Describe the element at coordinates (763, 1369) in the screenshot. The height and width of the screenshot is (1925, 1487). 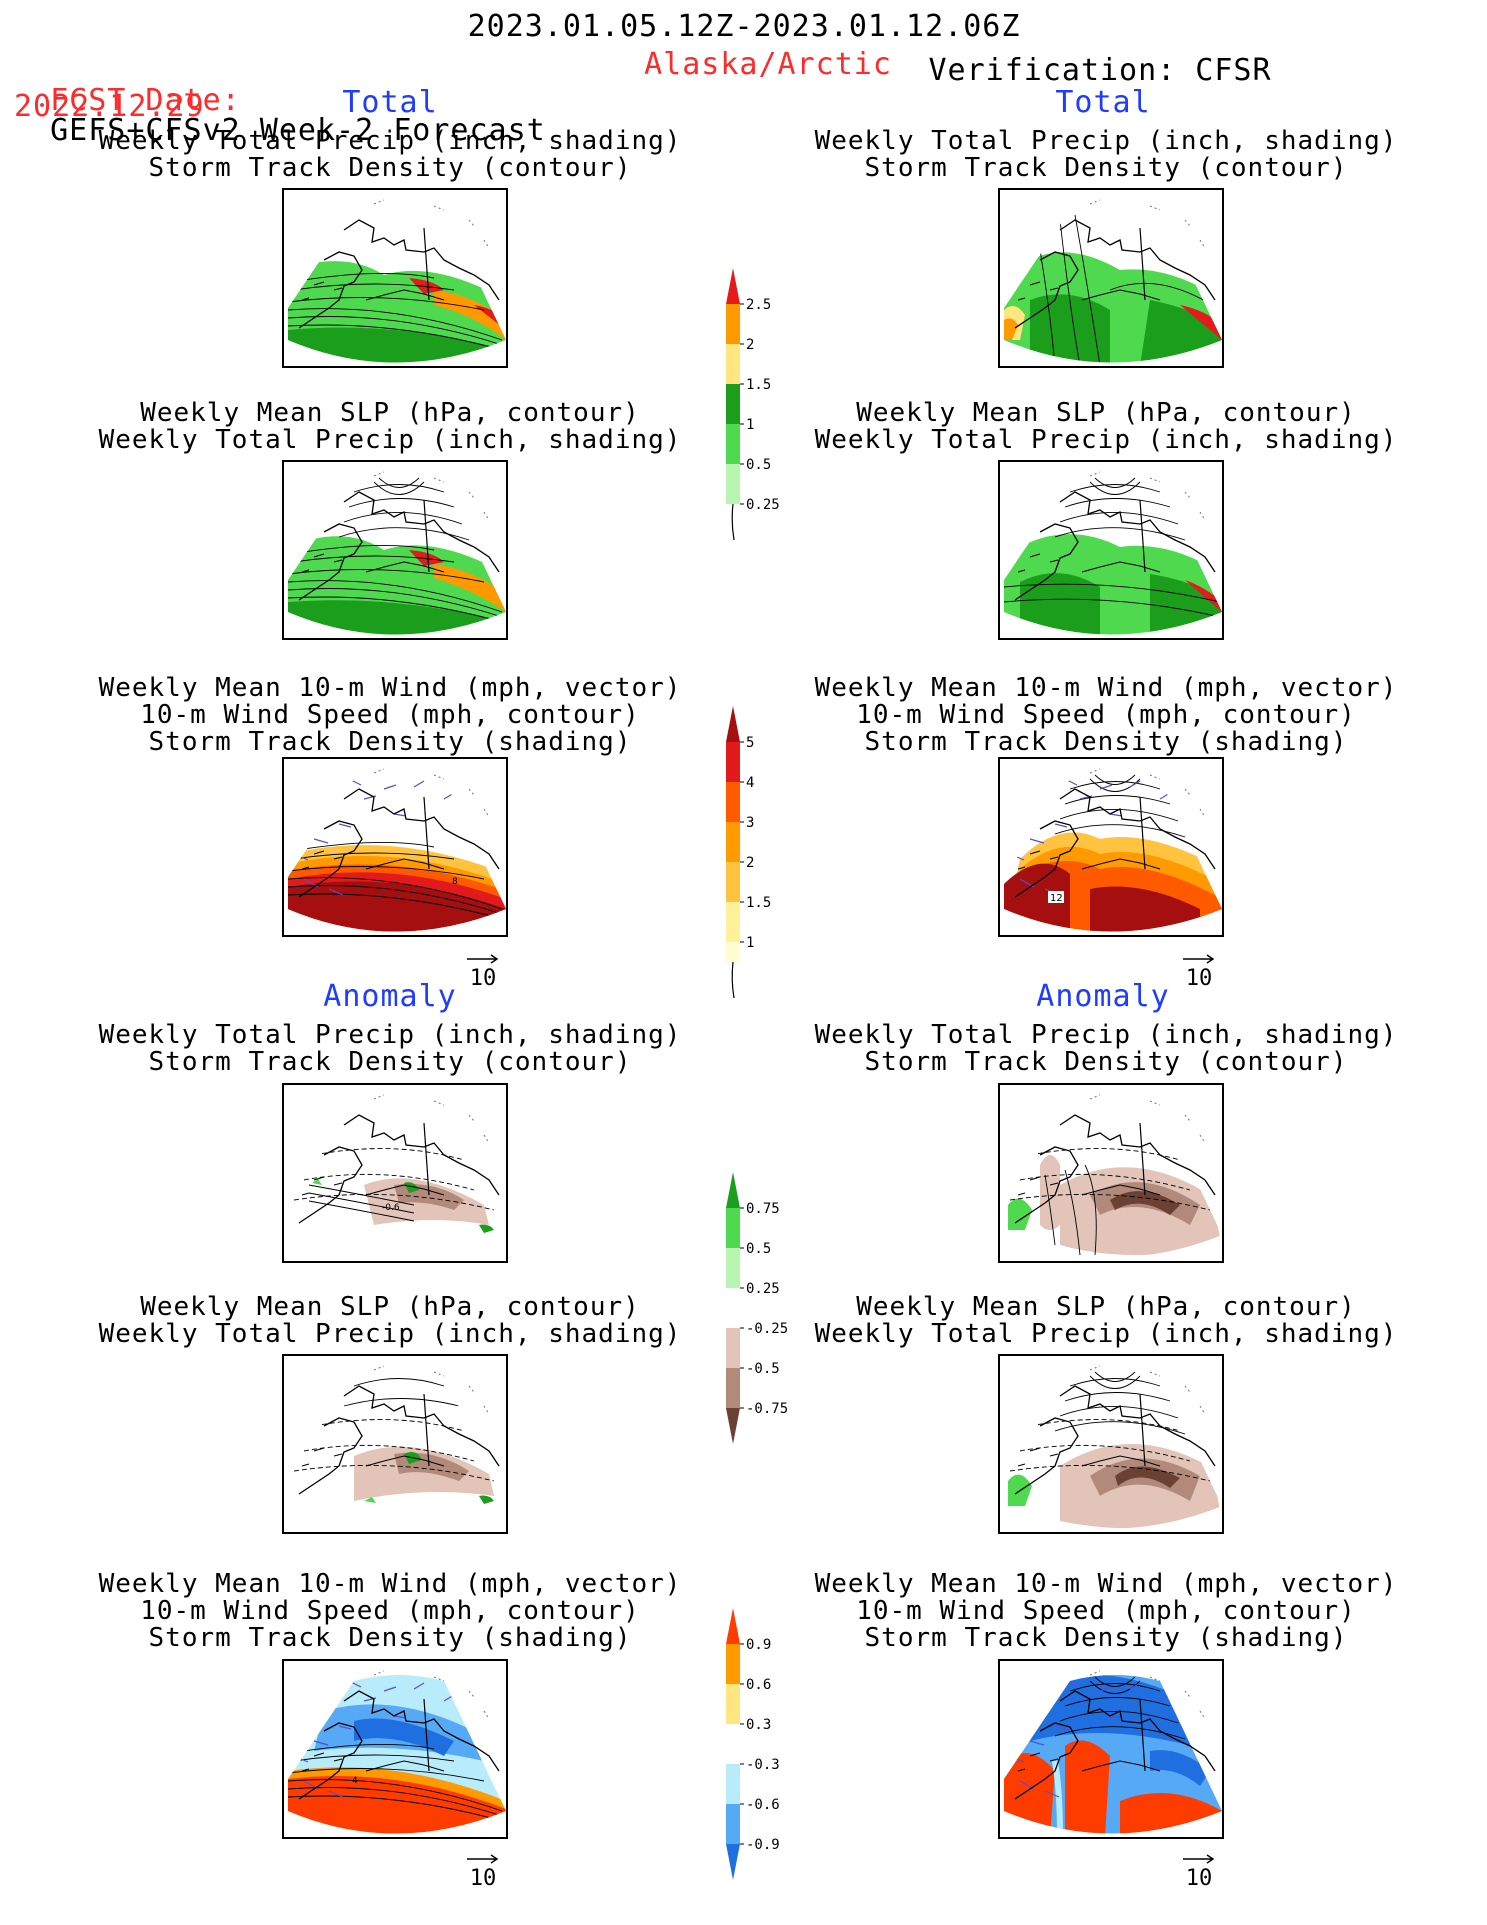
I see `colorbar-tick-label: -0.5` at that location.